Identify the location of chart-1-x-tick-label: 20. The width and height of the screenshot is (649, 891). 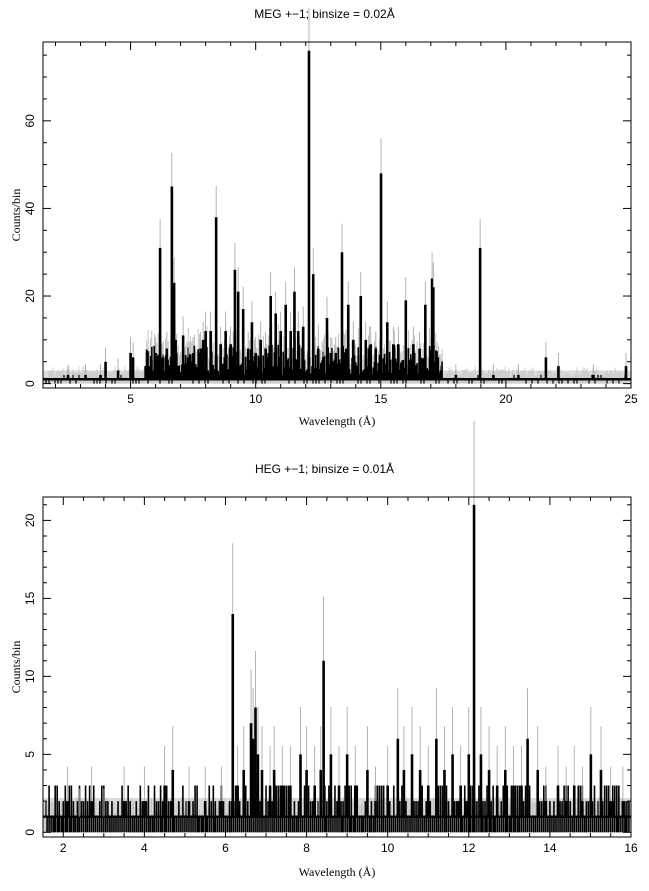
(506, 399).